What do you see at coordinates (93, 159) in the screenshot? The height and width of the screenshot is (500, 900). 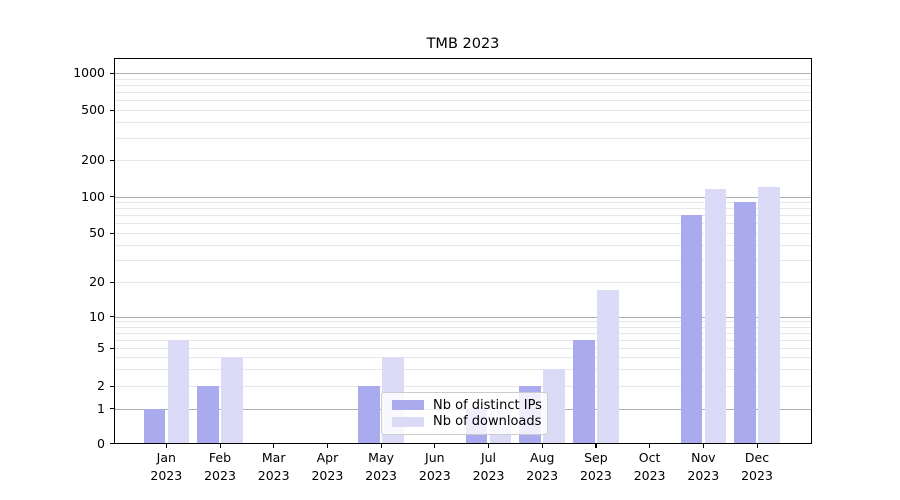 I see `y-tick-label: 200` at bounding box center [93, 159].